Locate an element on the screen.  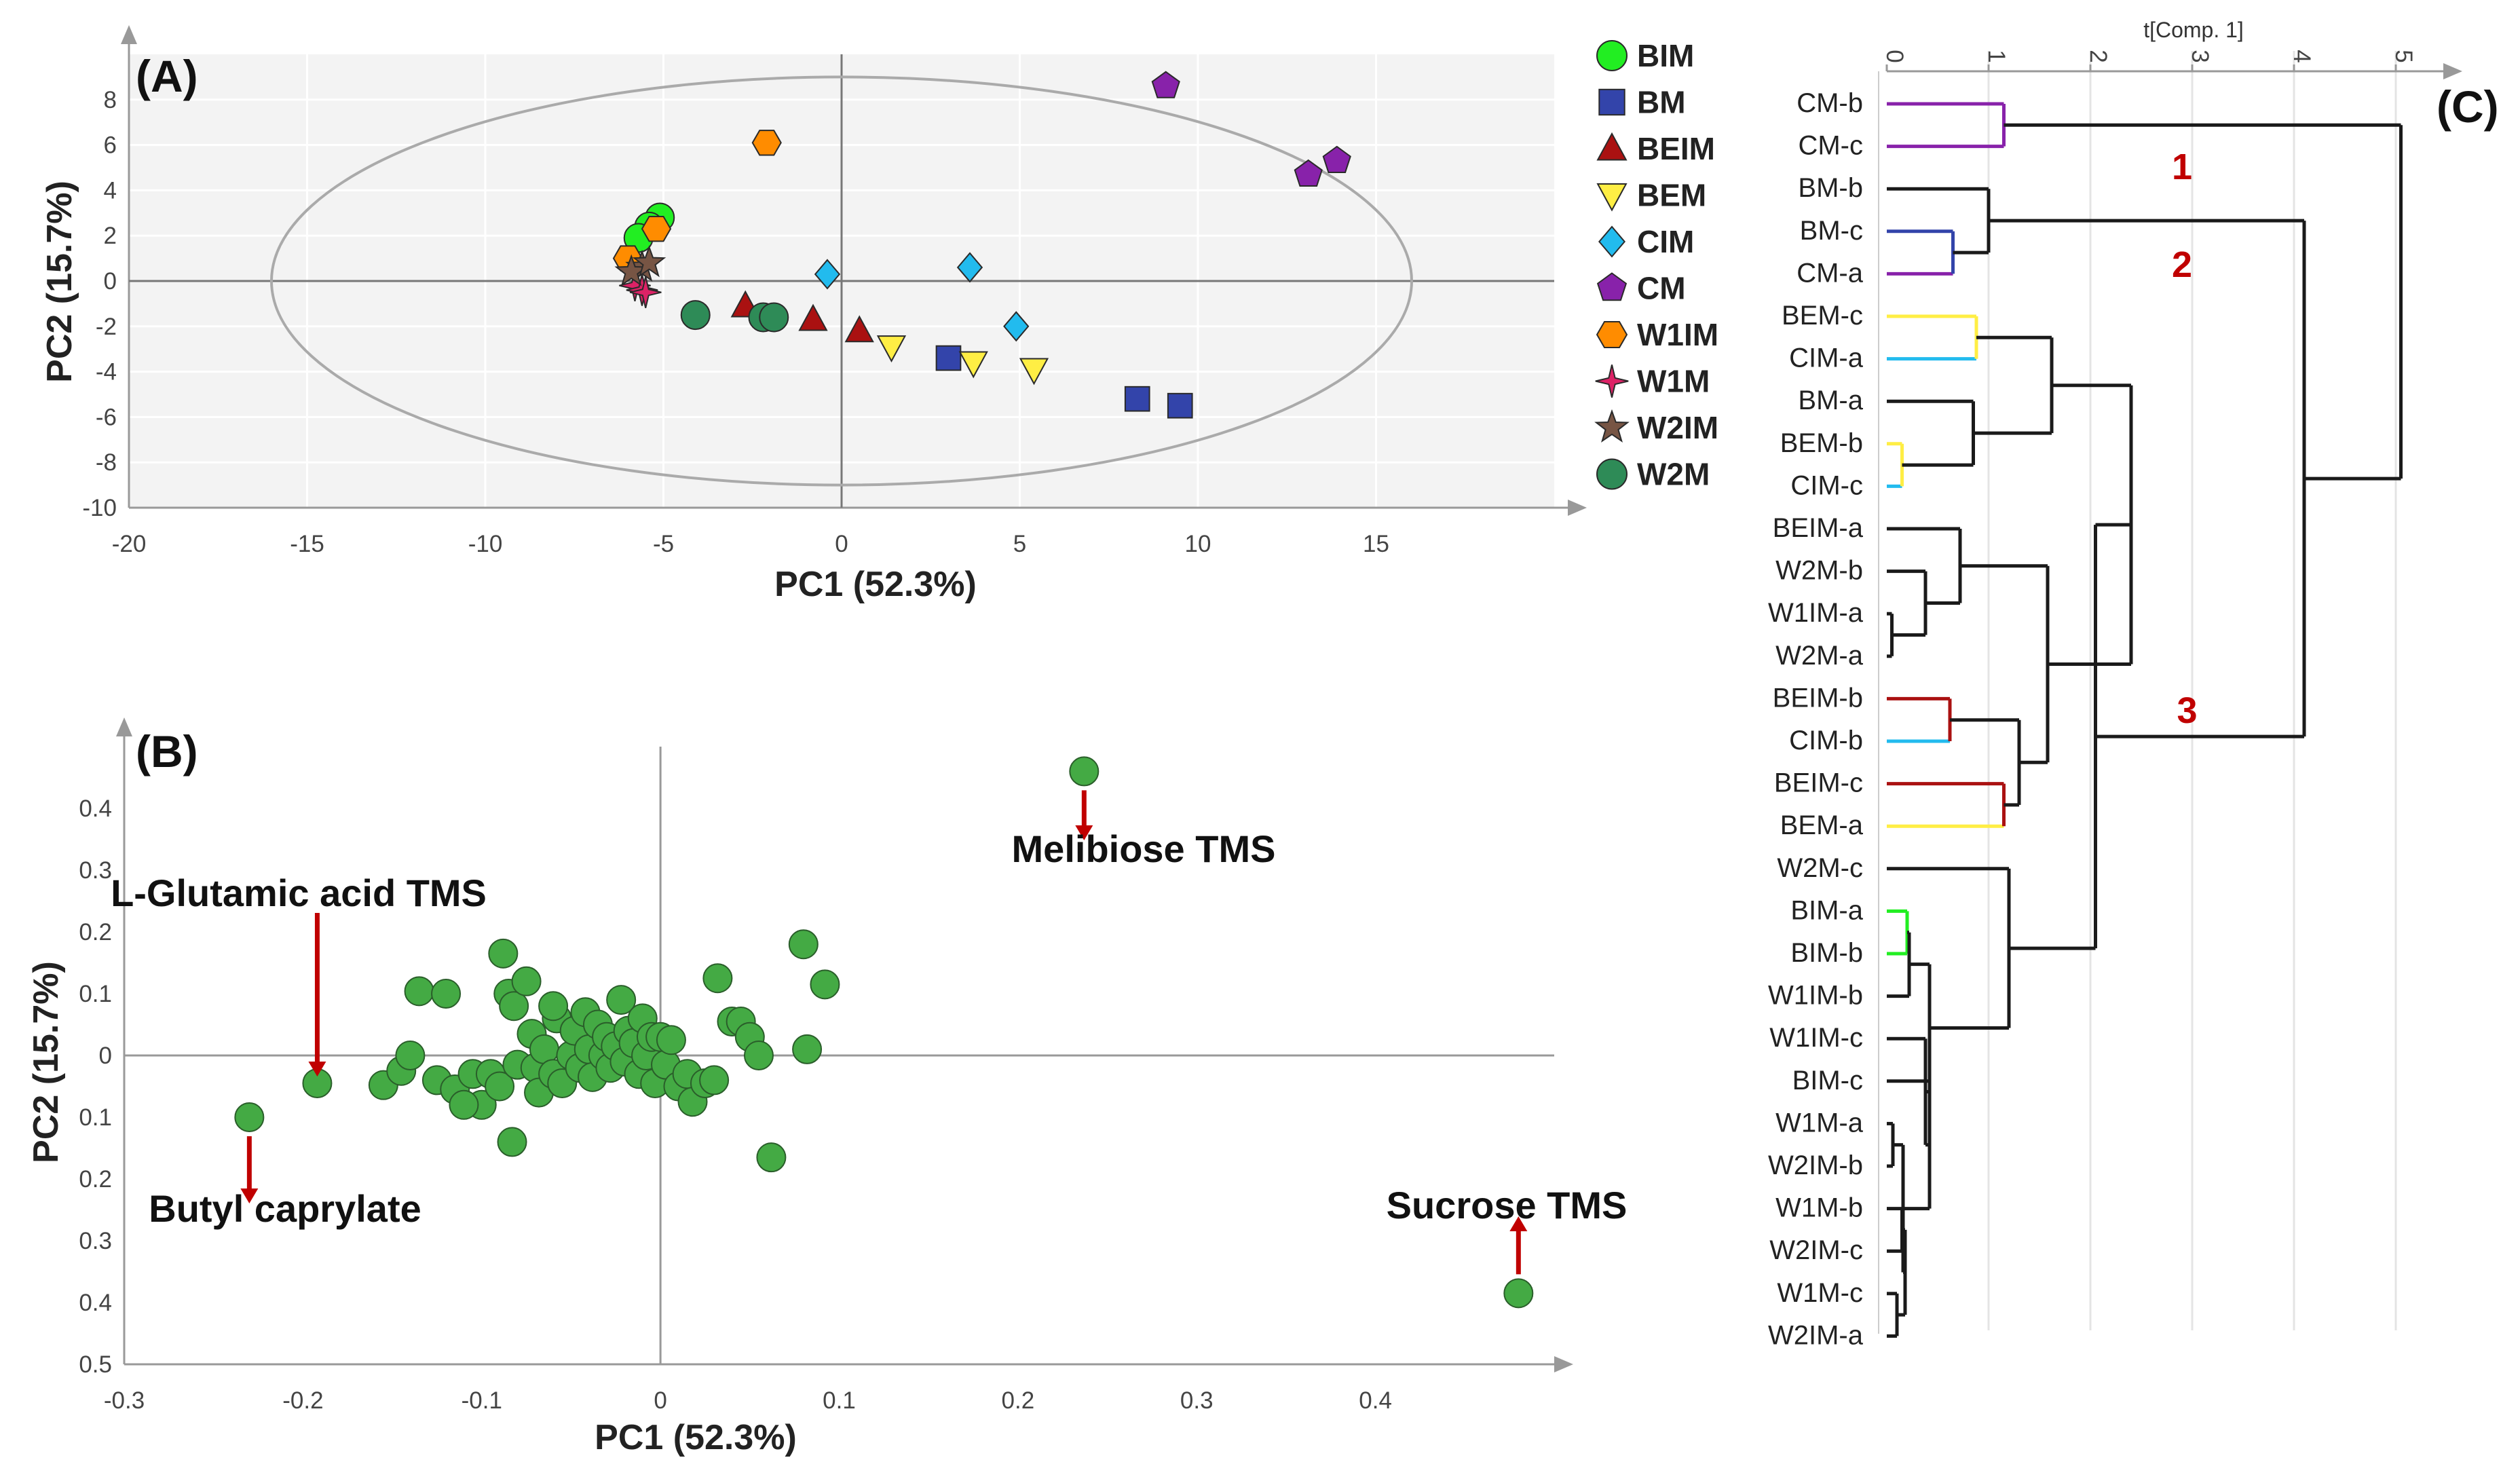
panel-b-x-tick-label: 0.3 is located at coordinates (1197, 1400).